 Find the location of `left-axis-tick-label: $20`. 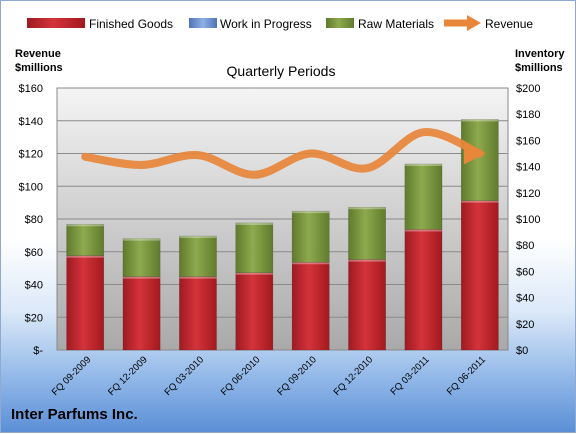

left-axis-tick-label: $20 is located at coordinates (34, 318).